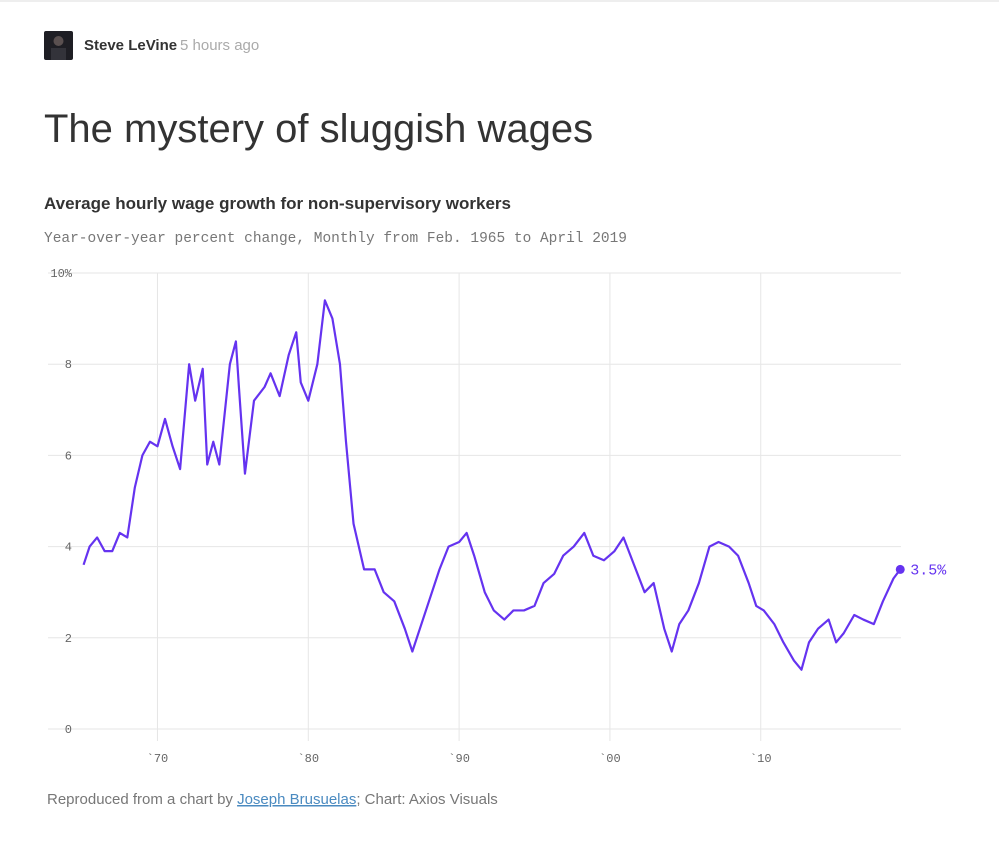  What do you see at coordinates (58, 41) in the screenshot?
I see `avatar-face` at bounding box center [58, 41].